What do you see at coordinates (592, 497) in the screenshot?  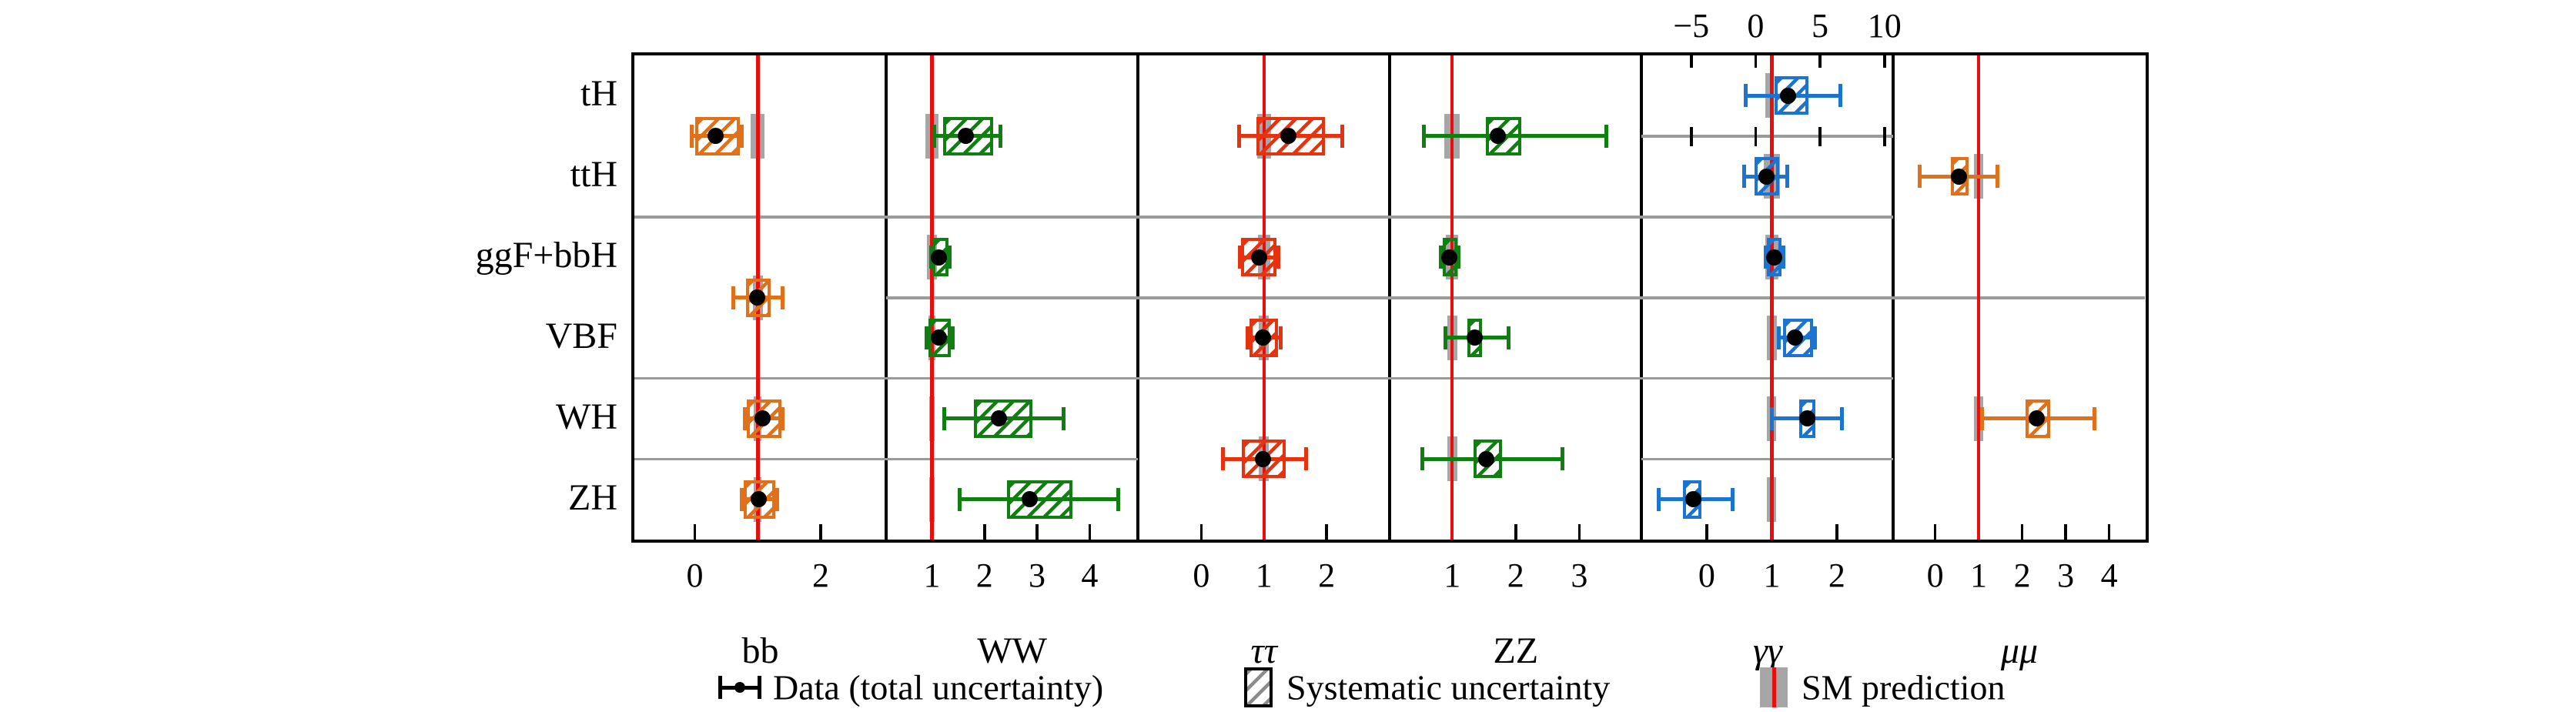 I see `row-label-ZH: ZH` at bounding box center [592, 497].